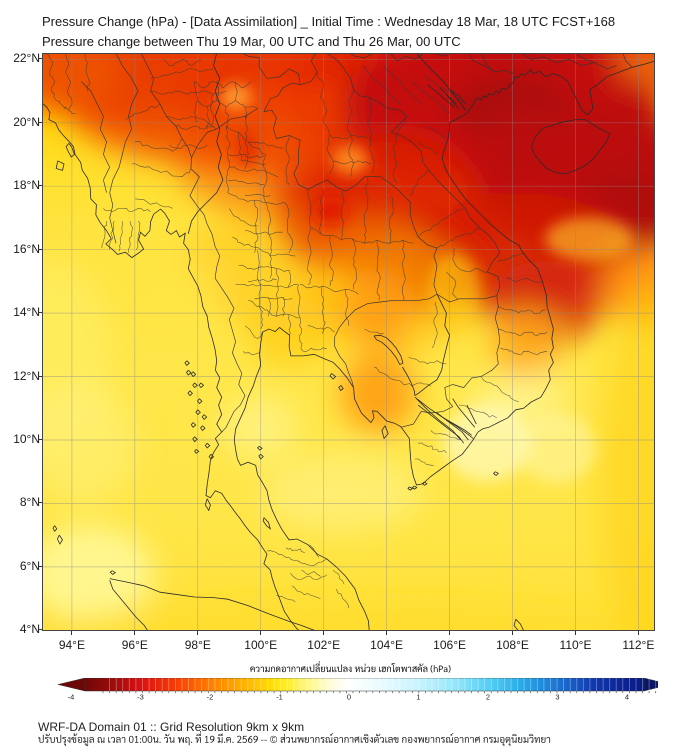  What do you see at coordinates (71, 697) in the screenshot?
I see `svg-text: -4` at bounding box center [71, 697].